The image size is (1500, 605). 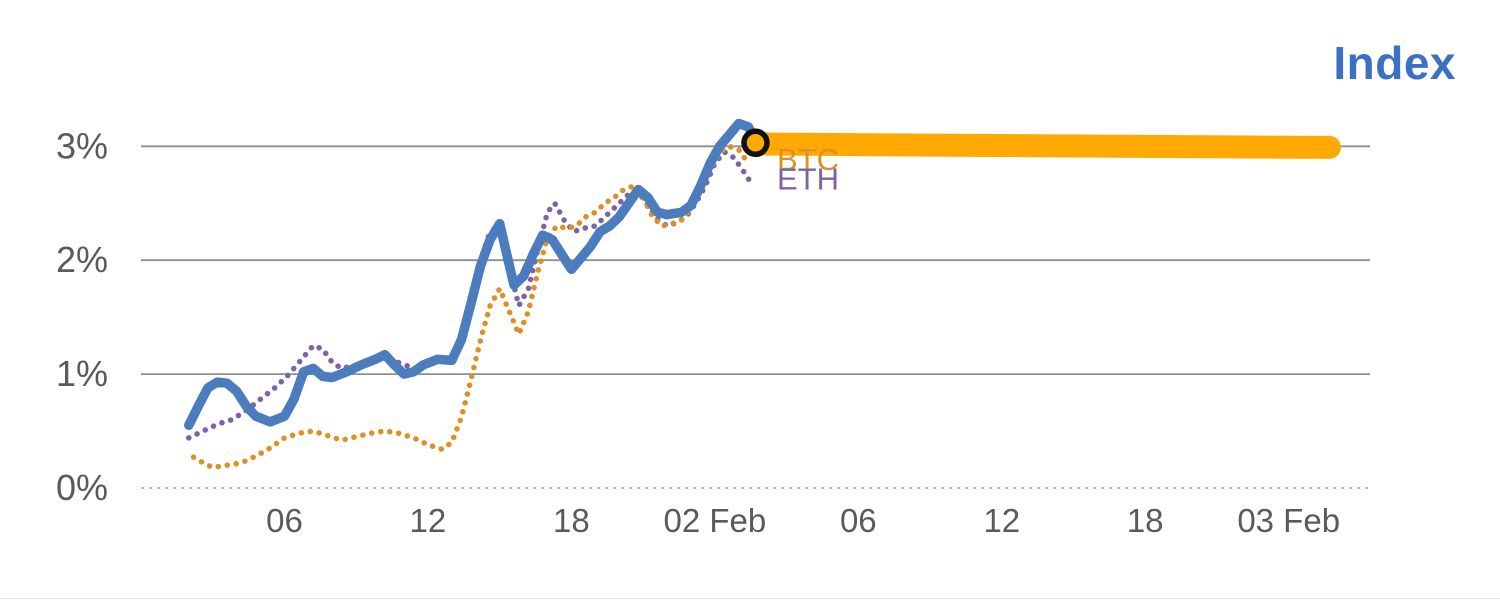 I want to click on x-axis-tick-label: 03 Feb, so click(x=1288, y=520).